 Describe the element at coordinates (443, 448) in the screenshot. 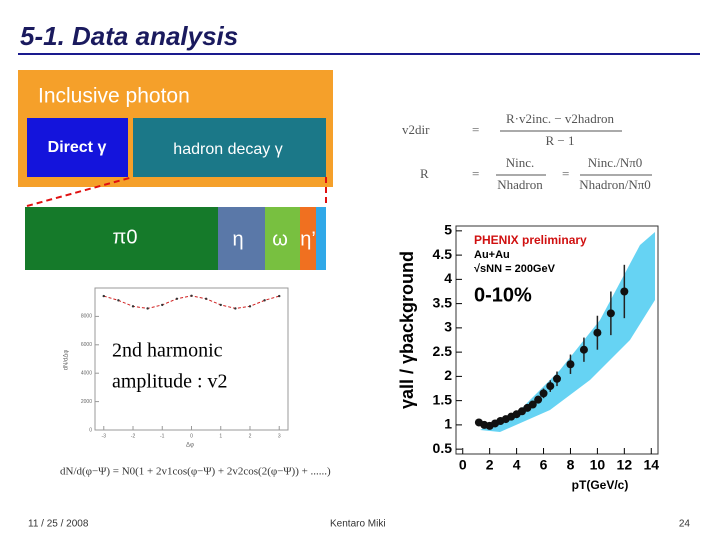

I see `y-tick-label: 0.5` at that location.